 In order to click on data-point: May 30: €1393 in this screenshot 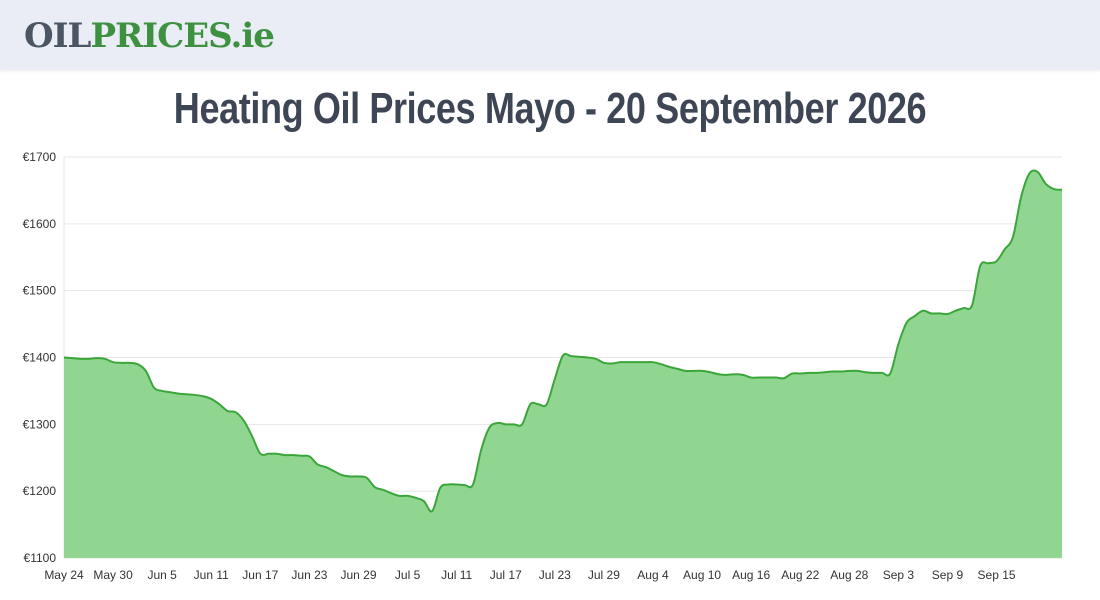, I will do `click(113, 362)`.